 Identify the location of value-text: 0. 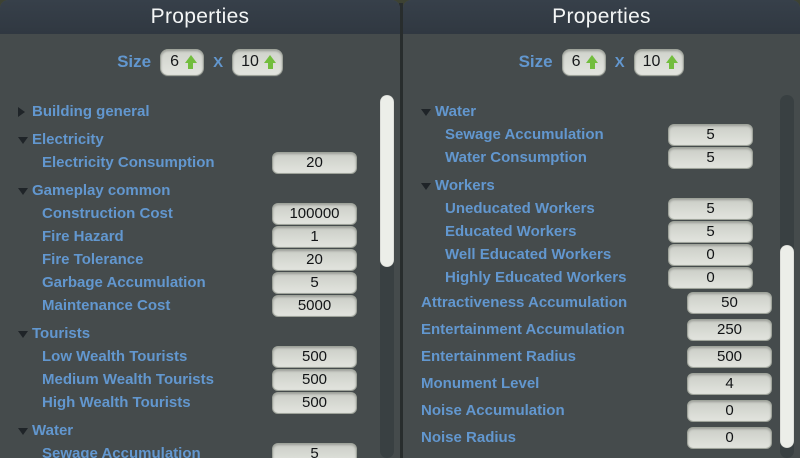
(710, 277).